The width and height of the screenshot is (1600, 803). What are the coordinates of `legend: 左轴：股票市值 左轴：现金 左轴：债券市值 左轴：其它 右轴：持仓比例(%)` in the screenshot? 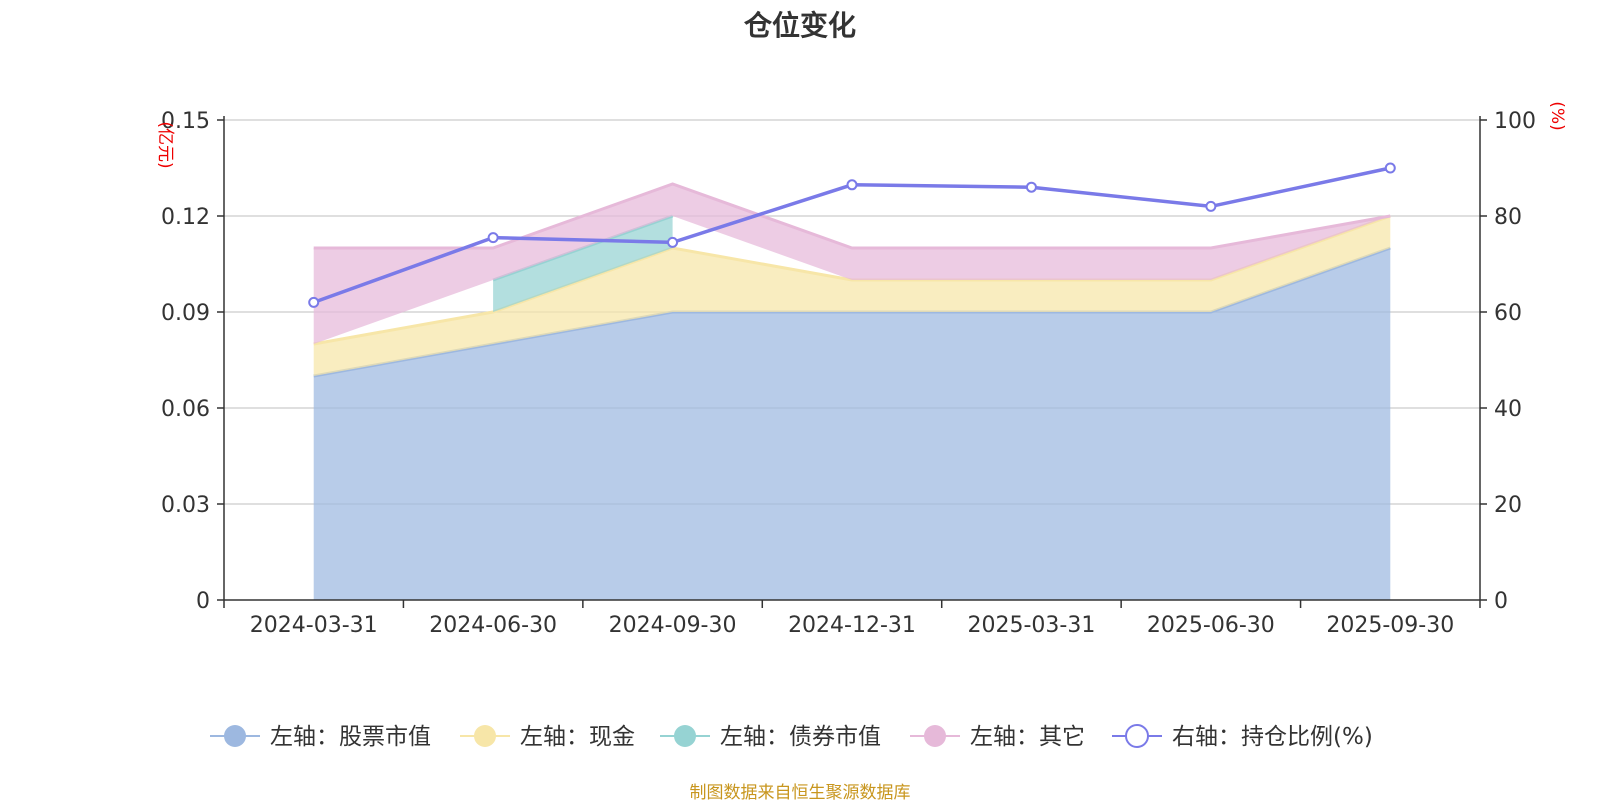 It's located at (791, 737).